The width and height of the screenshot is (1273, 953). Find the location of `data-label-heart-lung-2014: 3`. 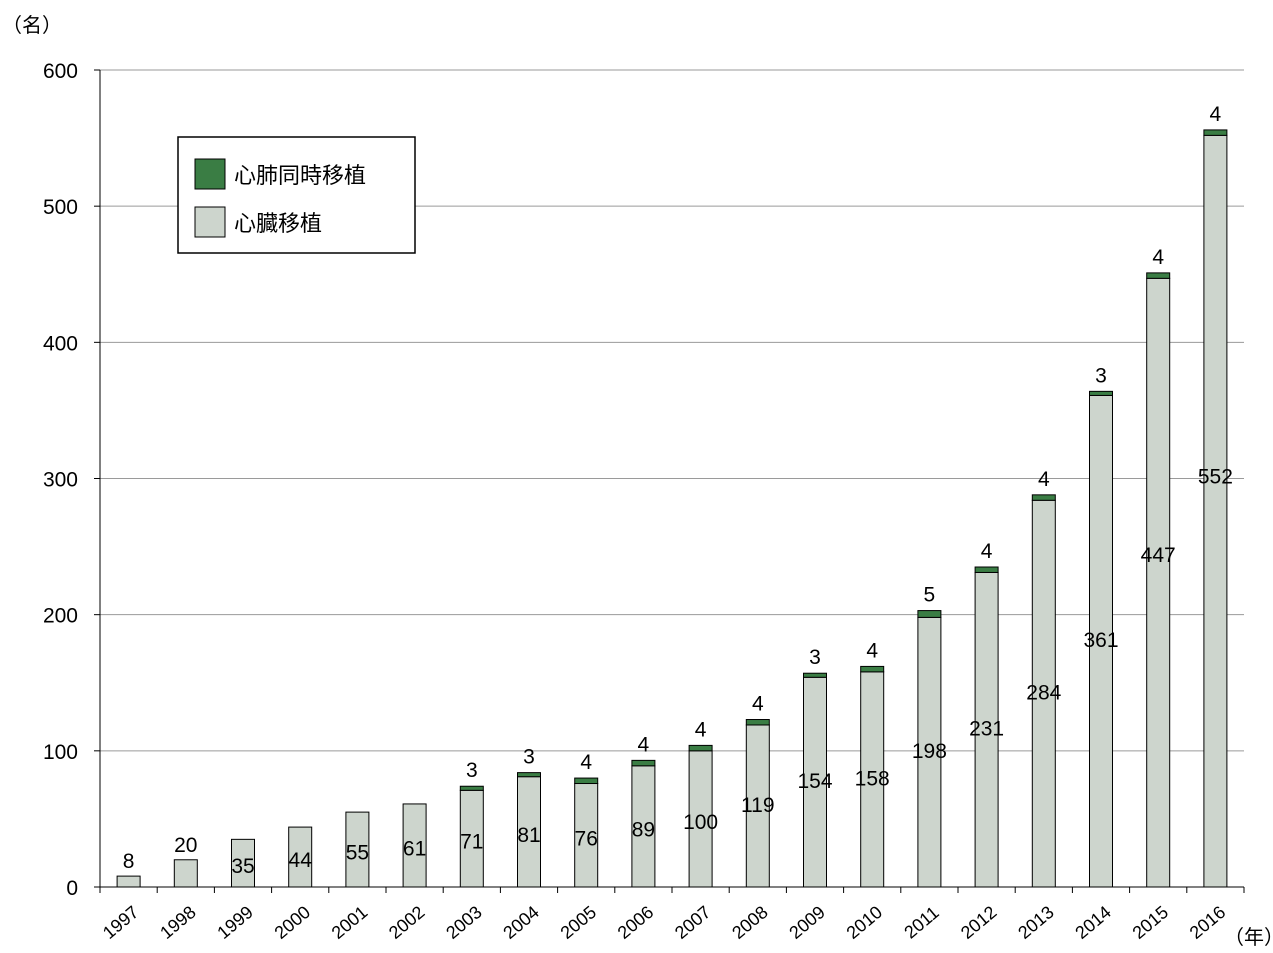

data-label-heart-lung-2014: 3 is located at coordinates (1101, 375).